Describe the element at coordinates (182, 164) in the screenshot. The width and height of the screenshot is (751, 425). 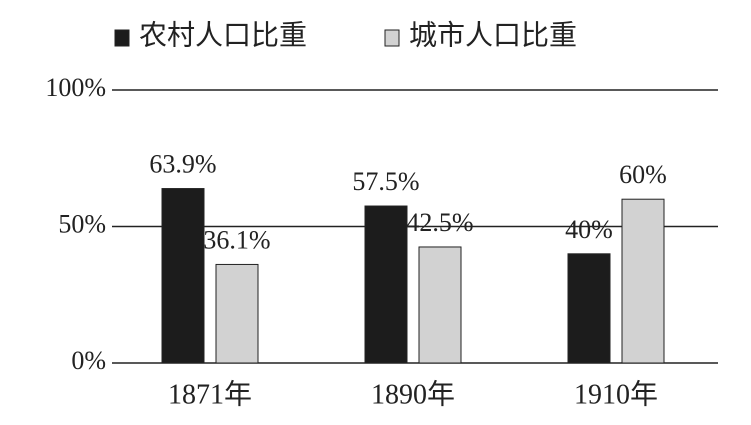
I see `value-label: 63.9%` at that location.